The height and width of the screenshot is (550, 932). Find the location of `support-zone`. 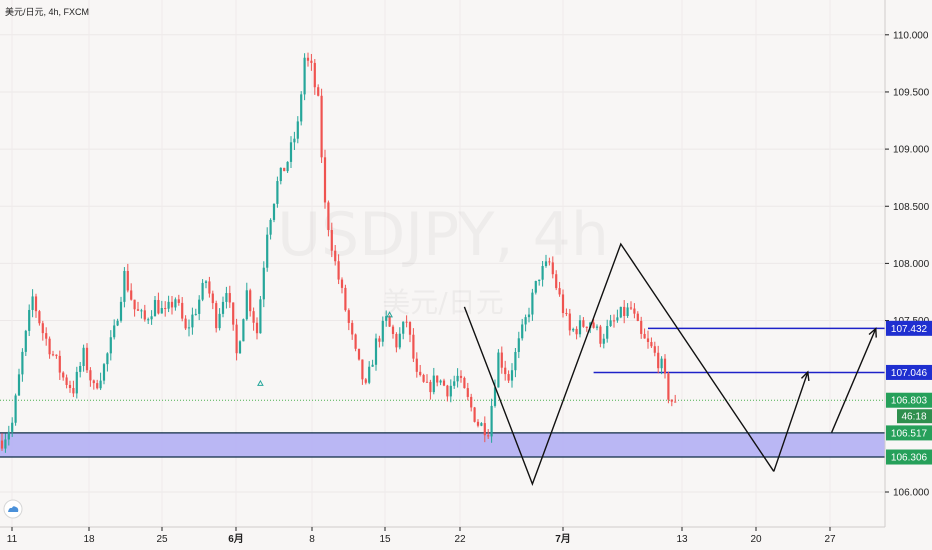

support-zone is located at coordinates (442, 445).